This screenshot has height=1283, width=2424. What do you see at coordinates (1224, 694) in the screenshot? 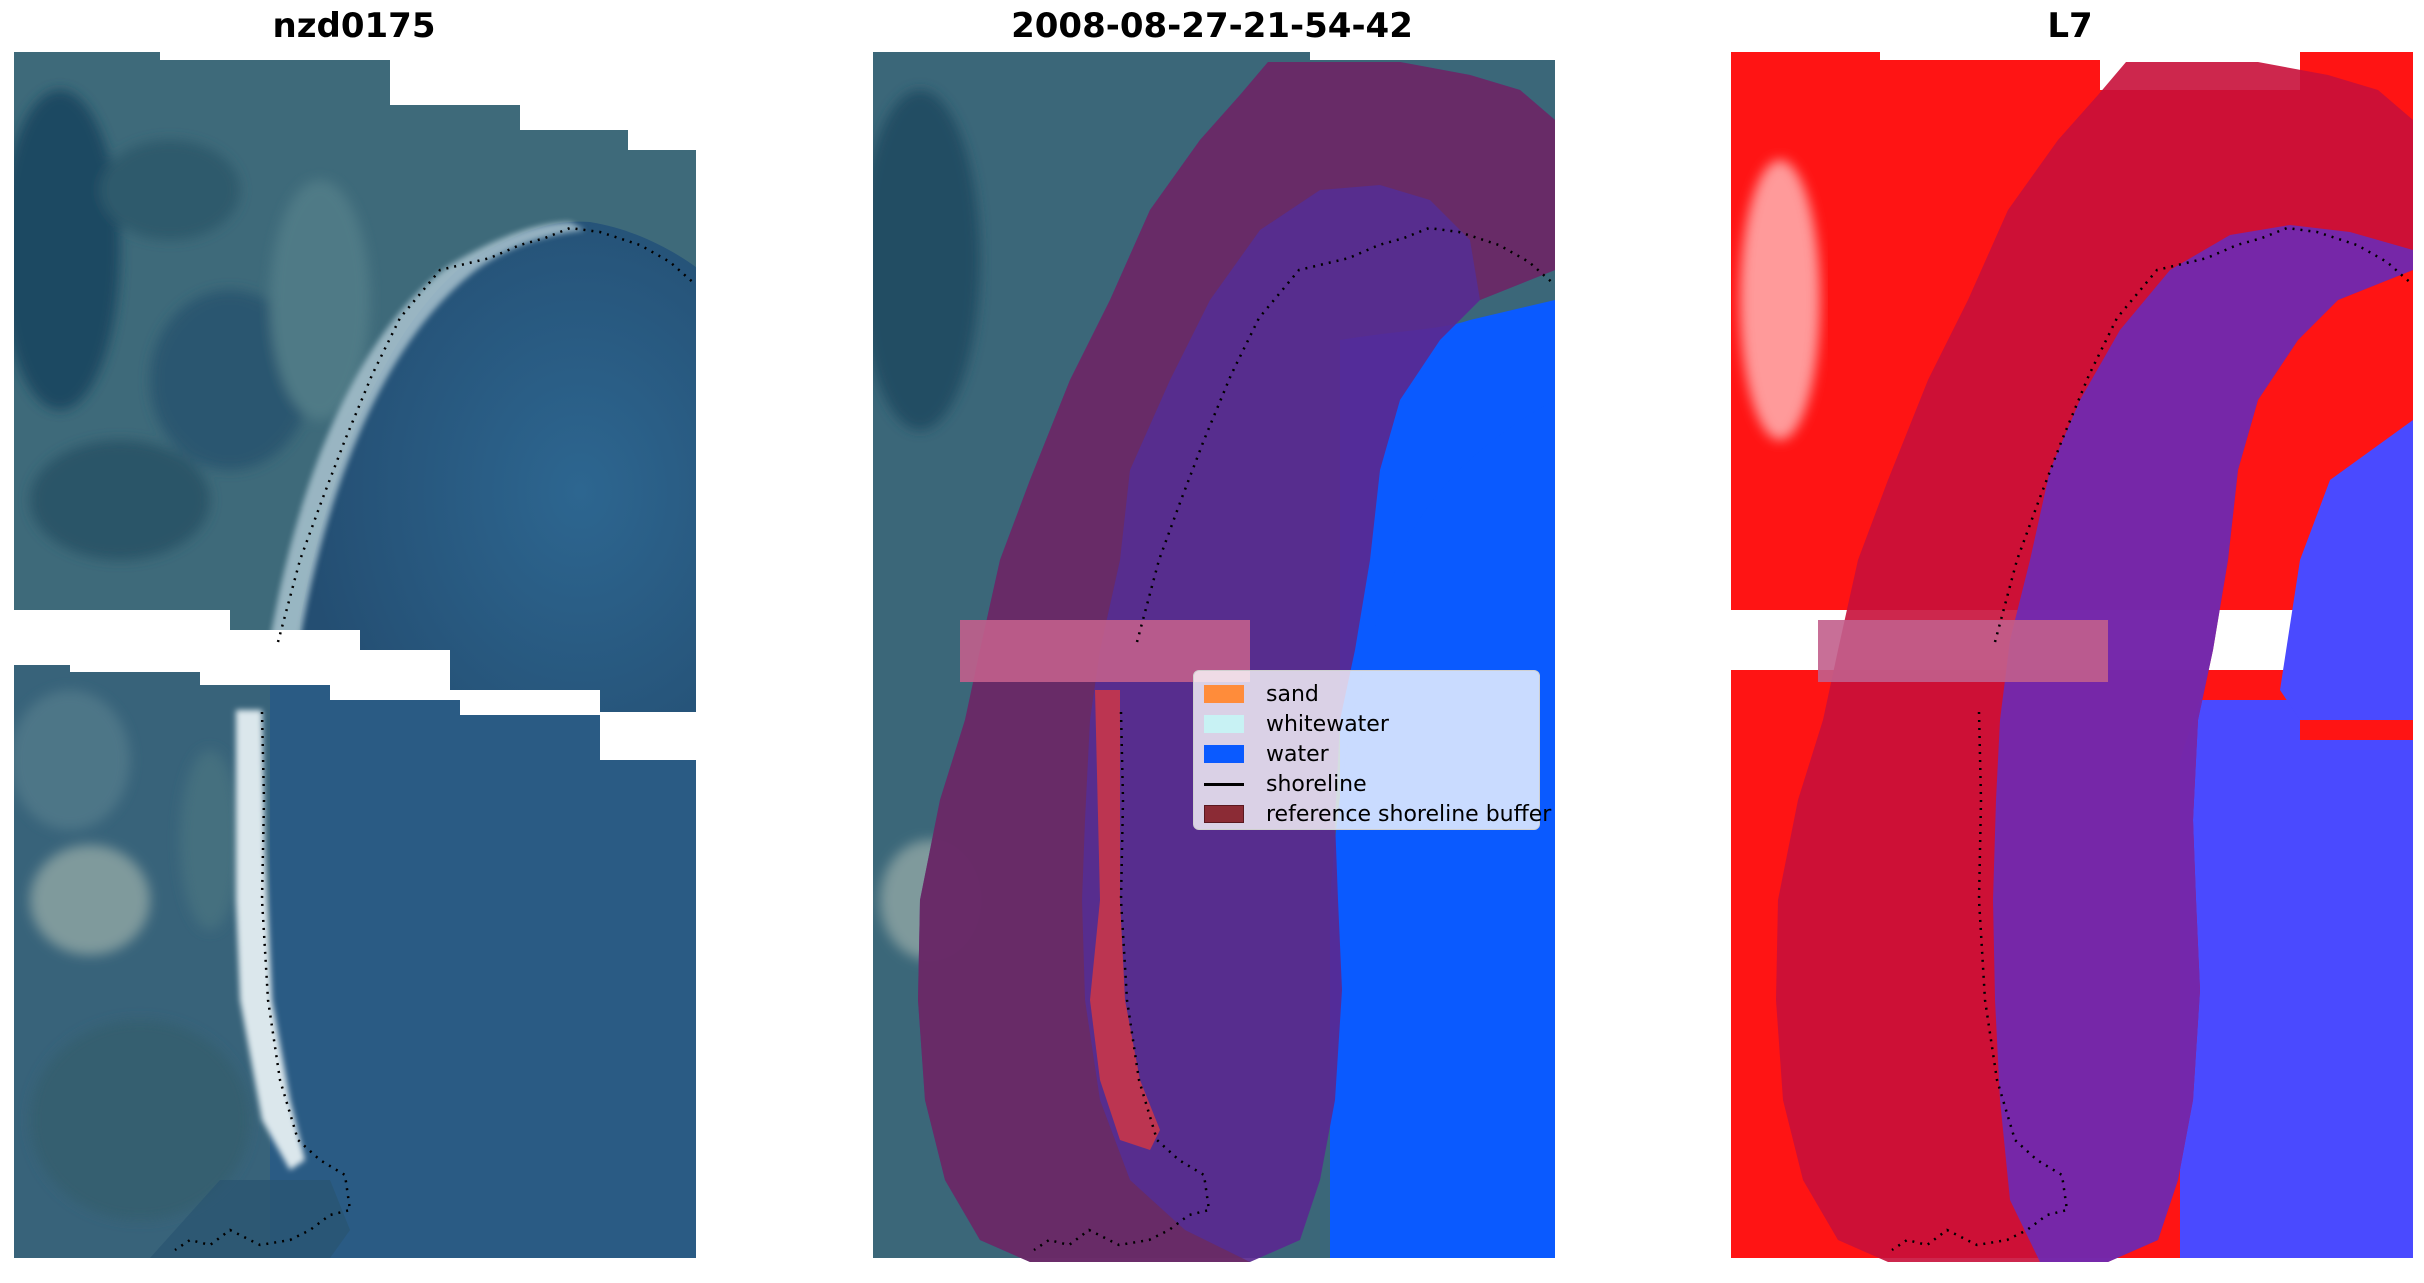
I see `sand-swatch` at bounding box center [1224, 694].